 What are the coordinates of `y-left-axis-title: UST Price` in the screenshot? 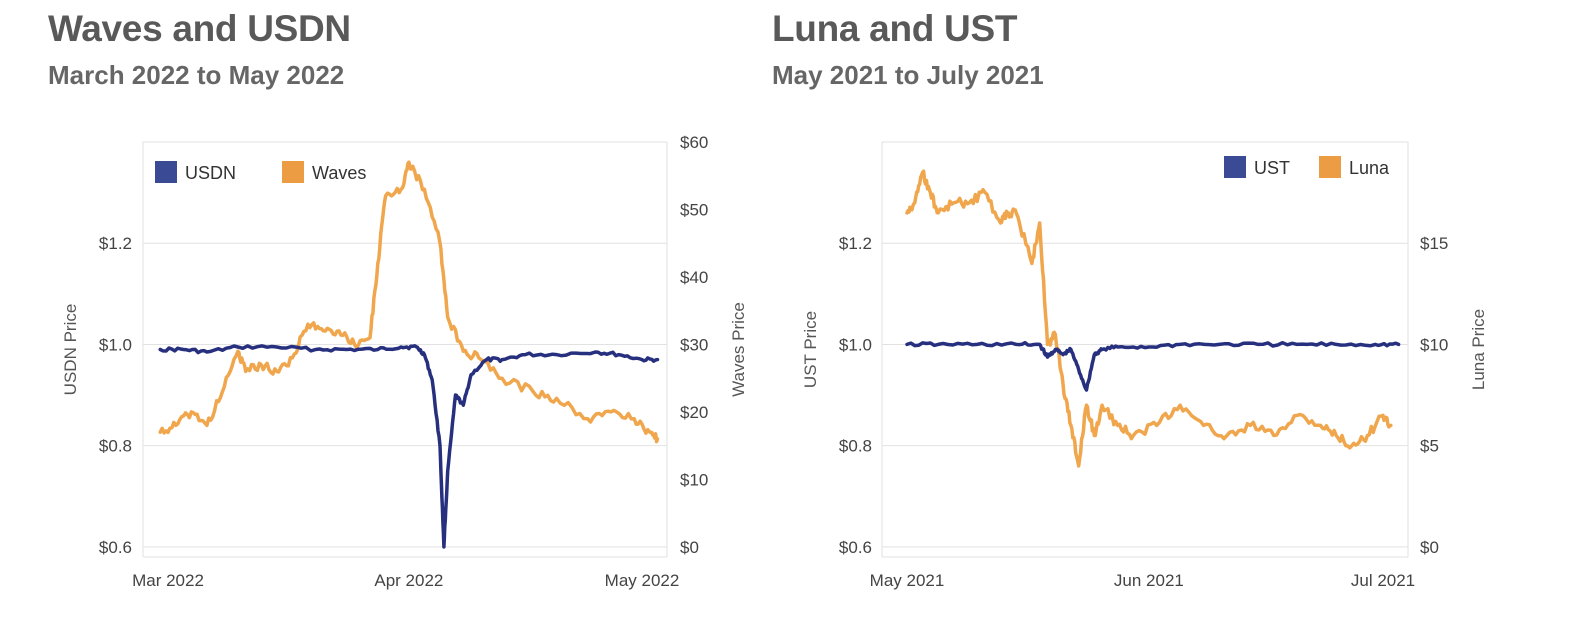 It's located at (810, 349).